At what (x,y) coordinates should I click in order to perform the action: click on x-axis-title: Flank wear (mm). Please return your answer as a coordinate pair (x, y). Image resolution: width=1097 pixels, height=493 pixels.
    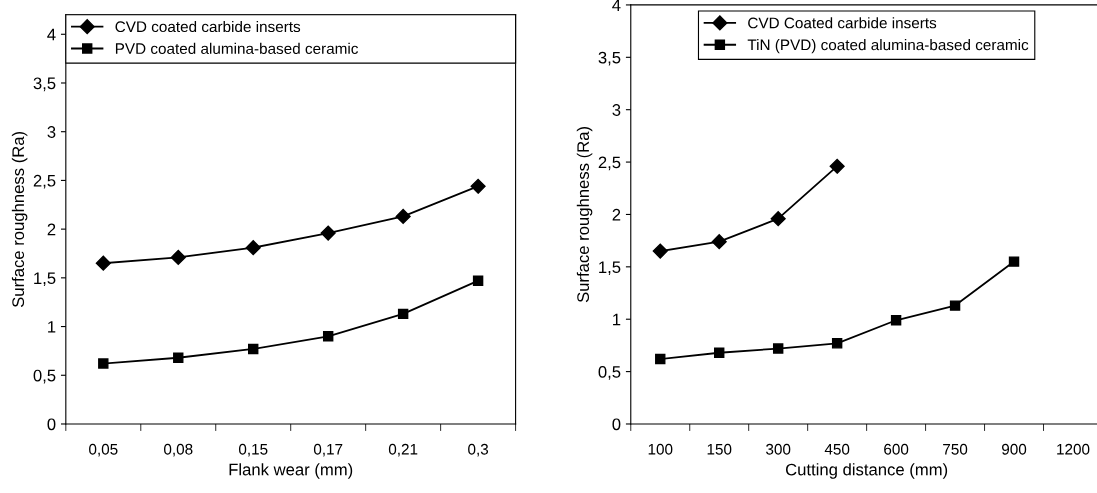
    Looking at the image, I should click on (291, 471).